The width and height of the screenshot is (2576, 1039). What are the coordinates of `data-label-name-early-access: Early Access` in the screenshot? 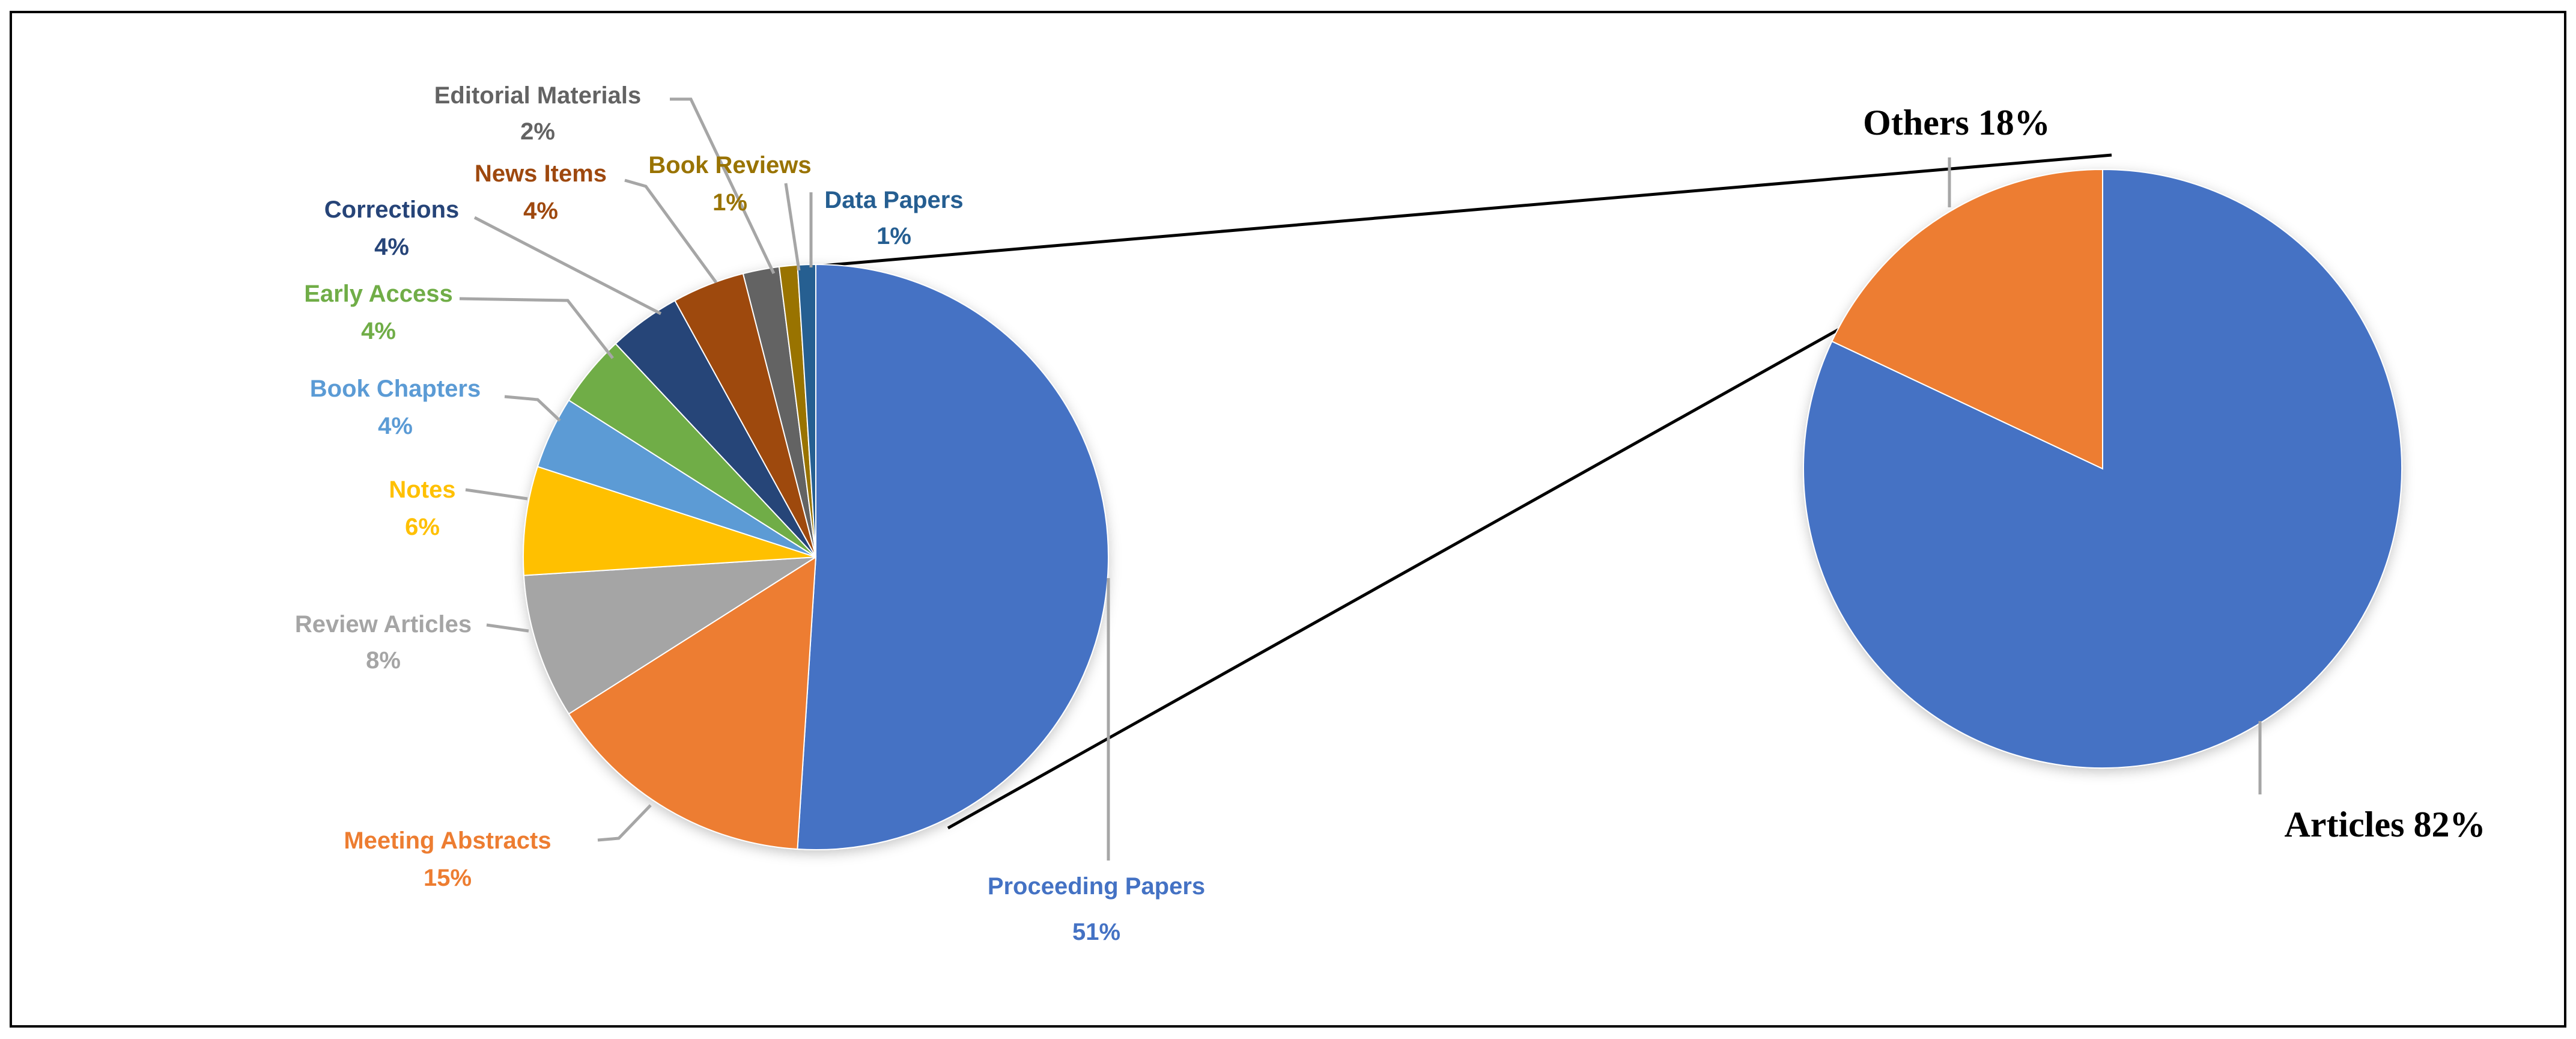 It's located at (378, 294).